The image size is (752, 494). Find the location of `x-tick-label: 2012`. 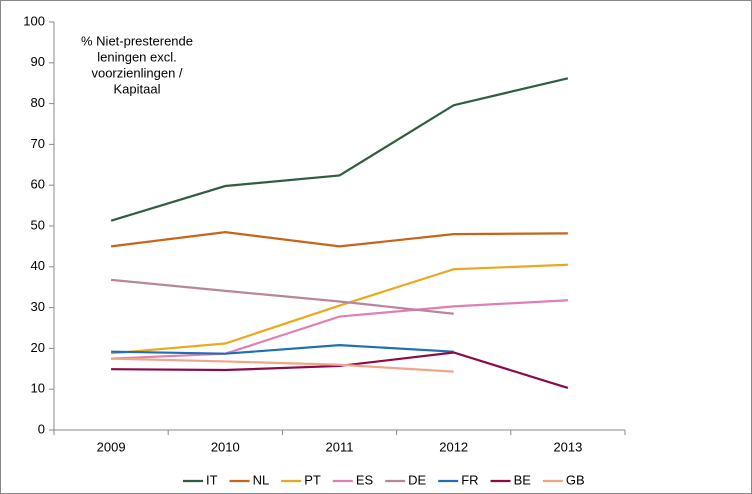

x-tick-label: 2012 is located at coordinates (453, 446).